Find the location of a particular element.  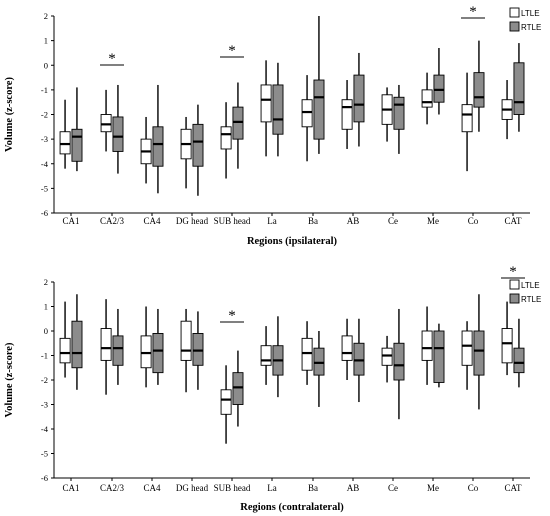

y-tick-label: -6 is located at coordinates (44, 478).